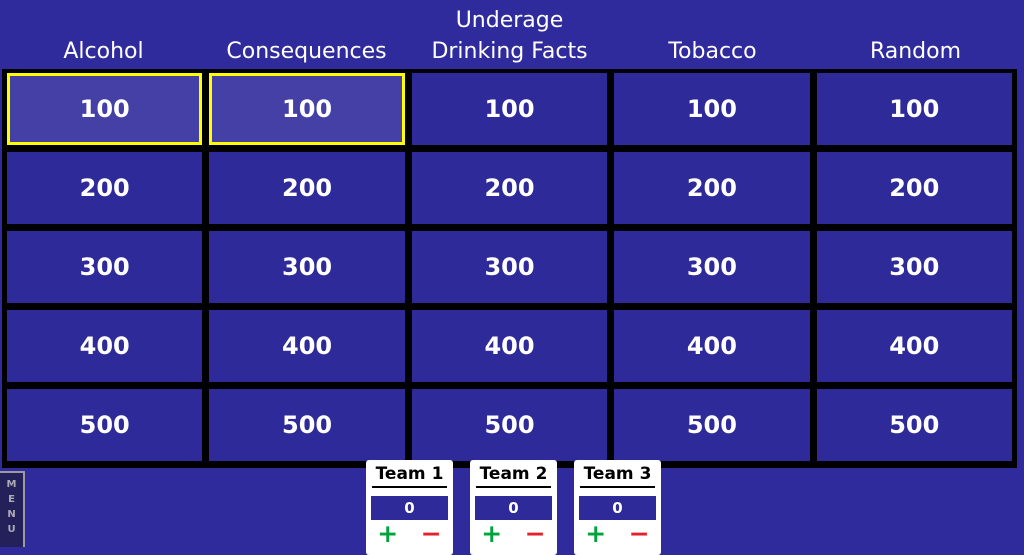 This screenshot has height=555, width=1024. I want to click on team3-card: Team 3 0 + −, so click(617, 507).